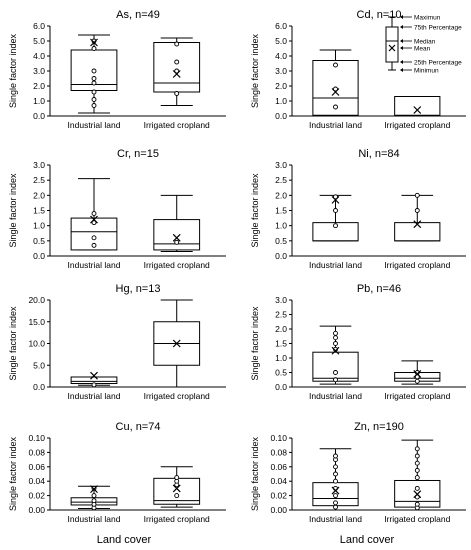 The width and height of the screenshot is (471, 550). Describe the element at coordinates (281, 41) in the screenshot. I see `y-tick-label: 5.0` at that location.